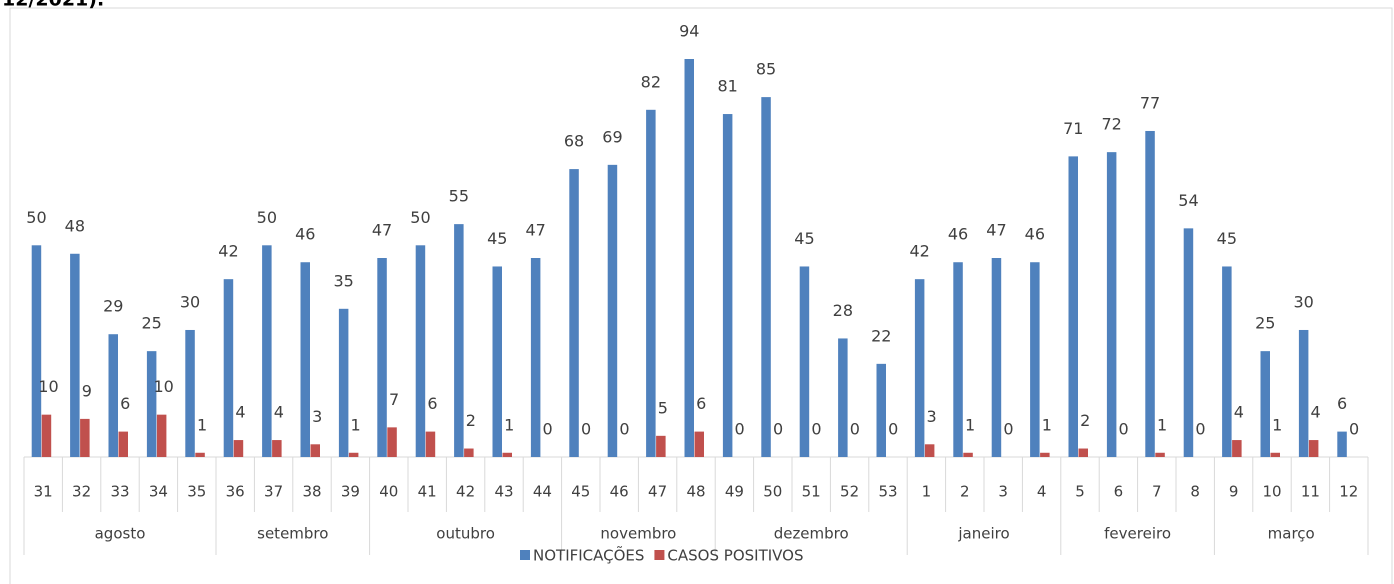 This screenshot has width=1394, height=584. What do you see at coordinates (87, 390) in the screenshot?
I see `value-label: 9` at bounding box center [87, 390].